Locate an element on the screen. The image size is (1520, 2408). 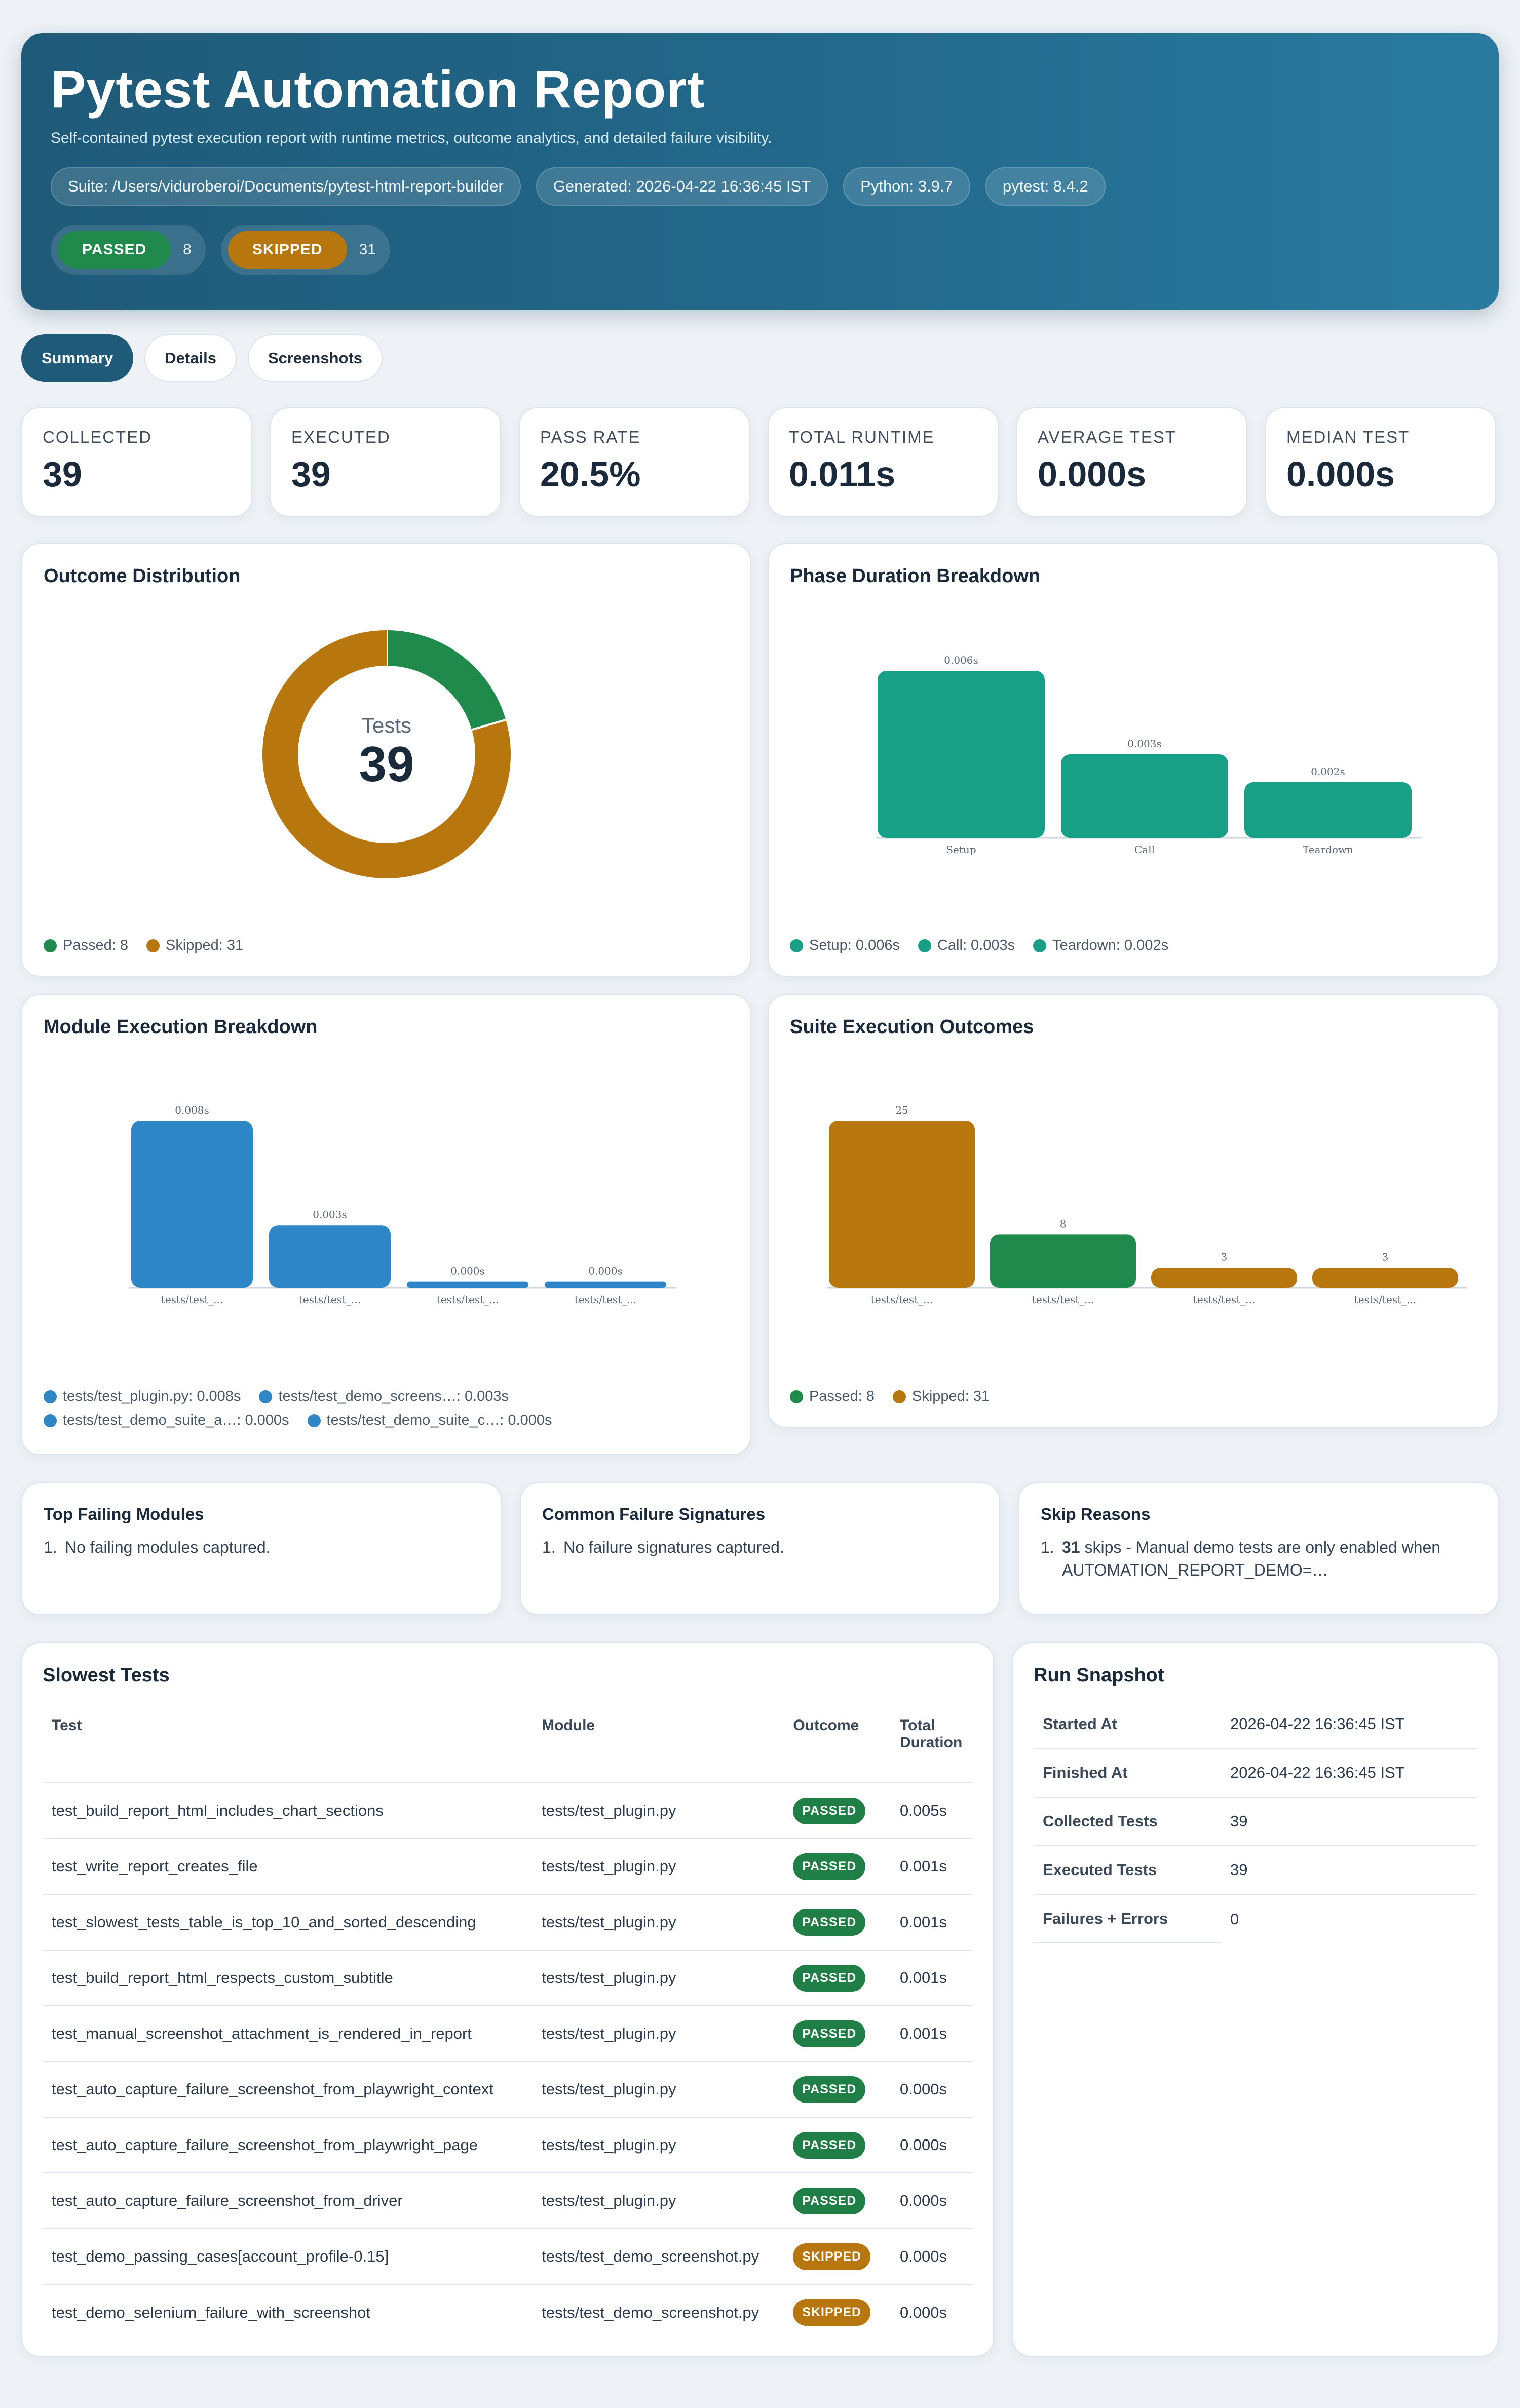
tab-details: Details is located at coordinates (190, 358).